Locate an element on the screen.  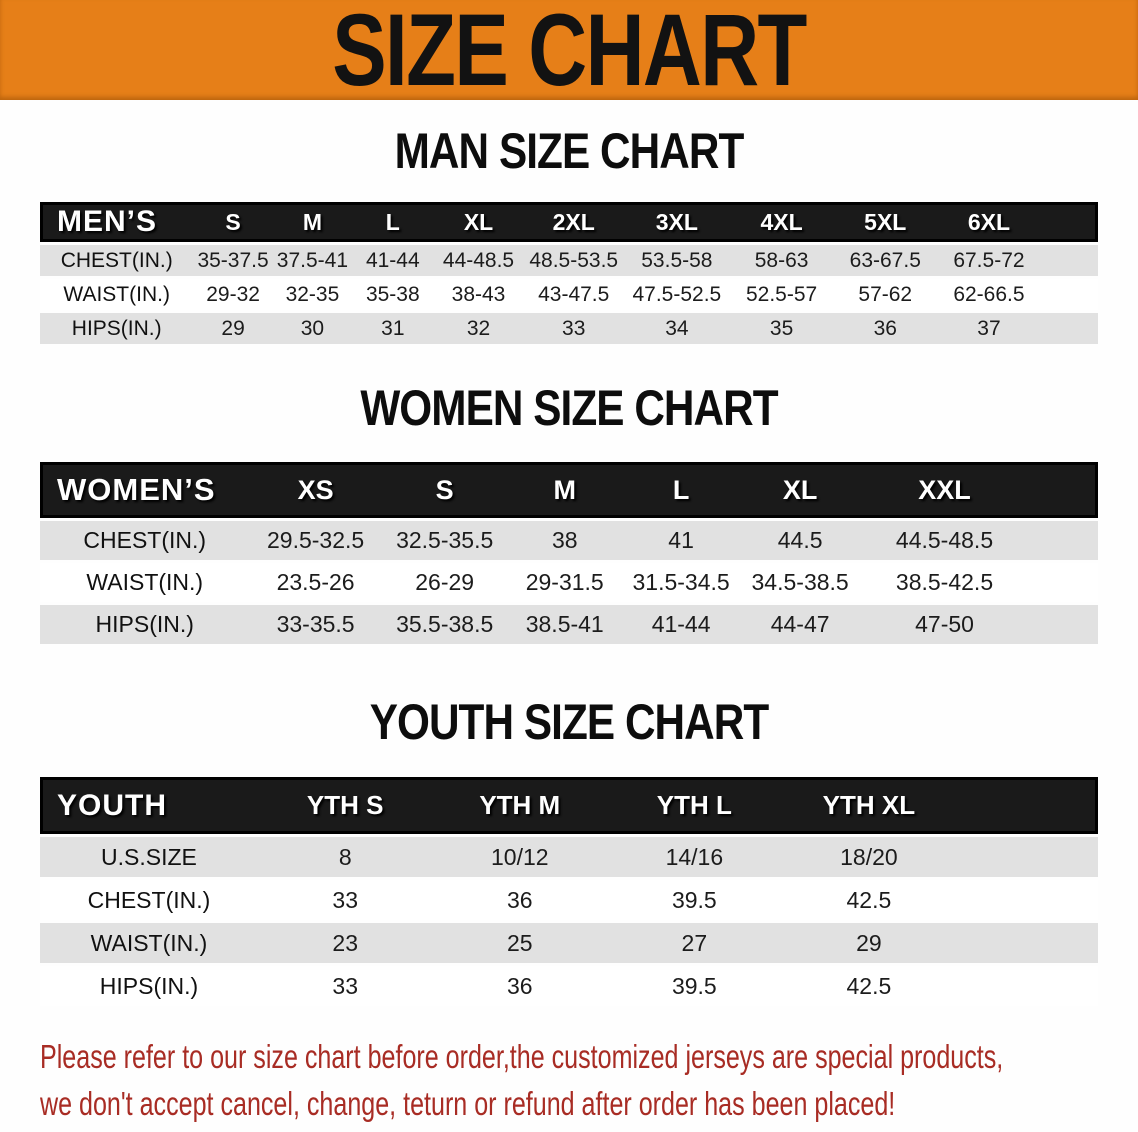
table-row: U.S.SIZE 8 10/12 14/16 18/20 is located at coordinates (569, 857).